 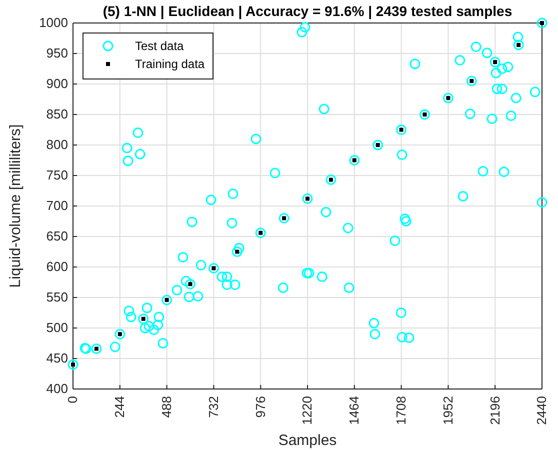 What do you see at coordinates (53, 22) in the screenshot?
I see `y-tick-label: 1000` at bounding box center [53, 22].